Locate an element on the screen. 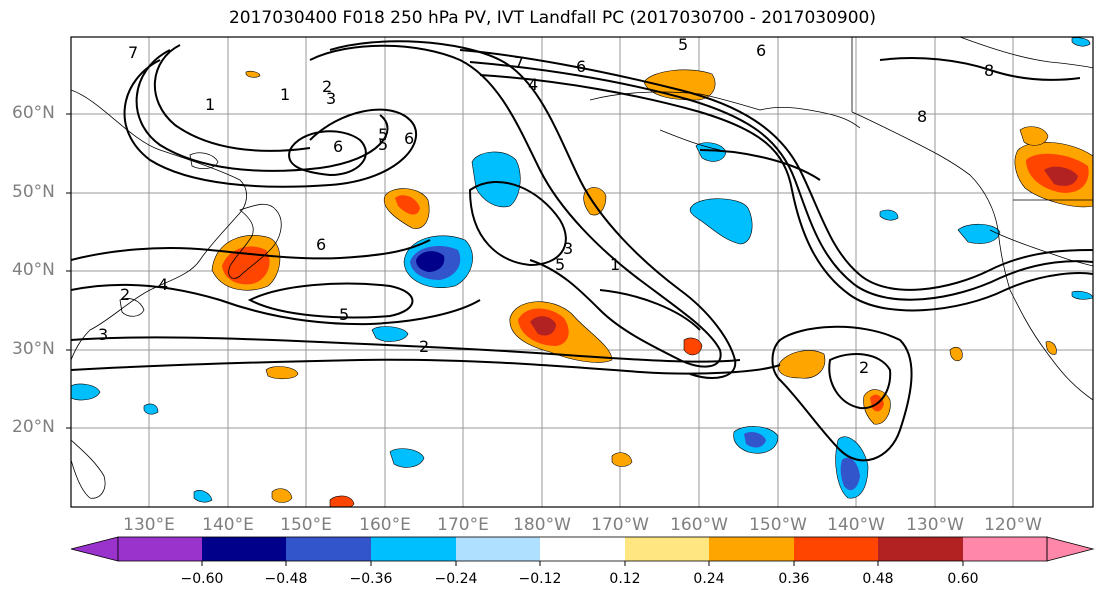 The image size is (1105, 601). lon-label-120w: 120°W is located at coordinates (1013, 525).